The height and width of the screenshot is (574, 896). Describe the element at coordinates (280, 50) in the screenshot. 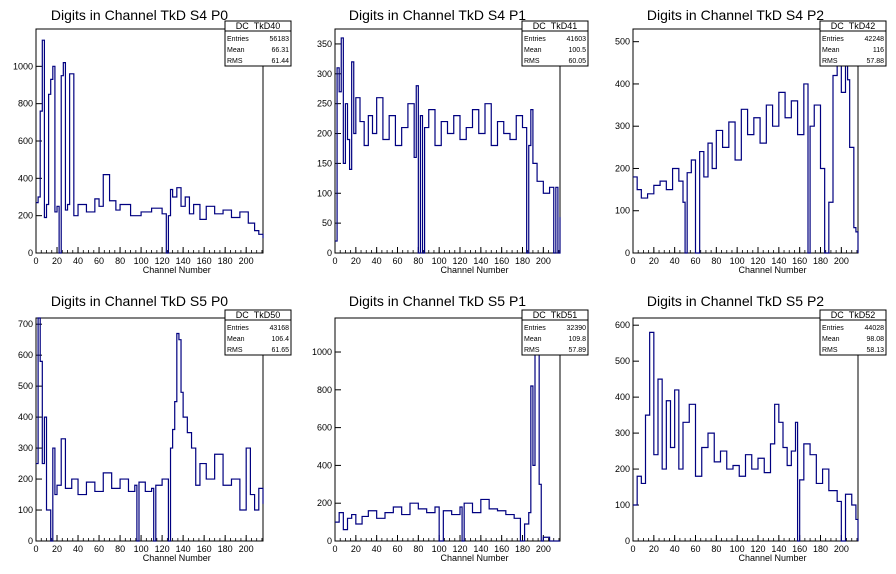

I see `stats-value: 66.31` at that location.